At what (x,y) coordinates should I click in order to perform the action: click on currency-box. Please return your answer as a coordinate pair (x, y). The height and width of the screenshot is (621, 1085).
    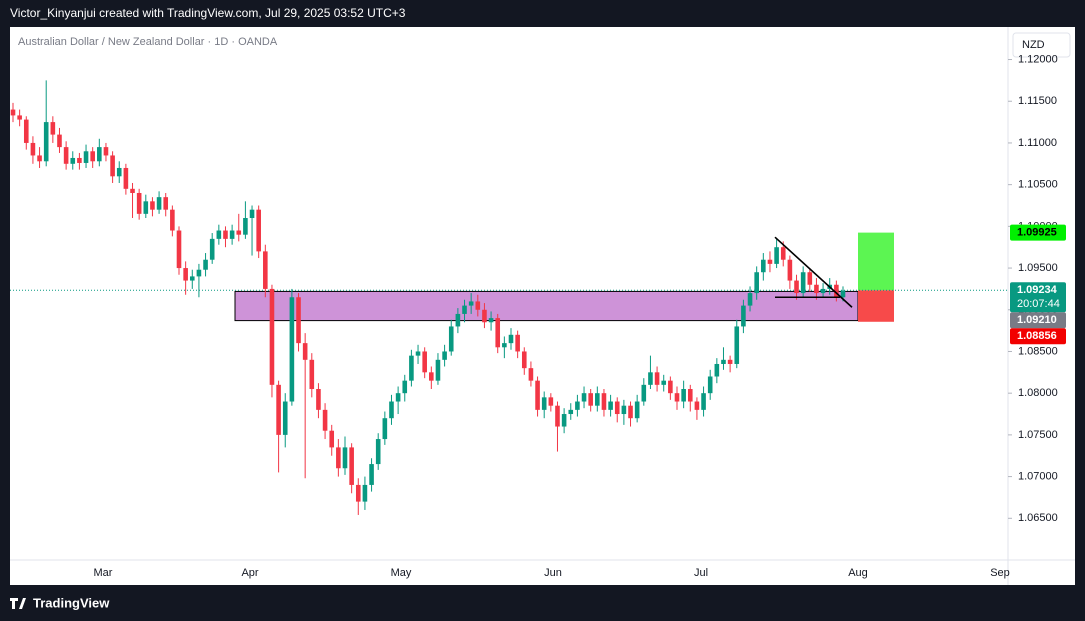
    Looking at the image, I should click on (1041, 45).